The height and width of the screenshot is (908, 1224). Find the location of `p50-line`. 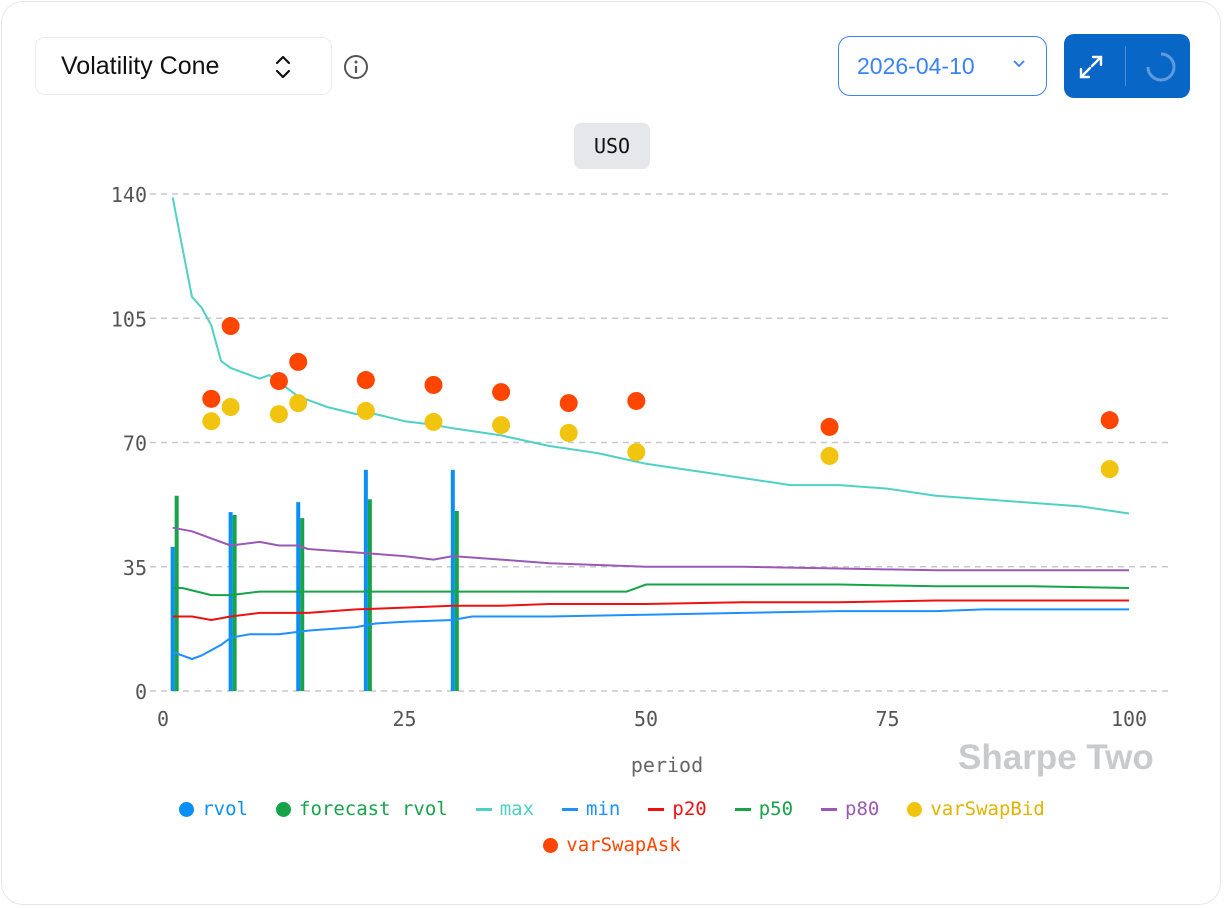

p50-line is located at coordinates (651, 590).